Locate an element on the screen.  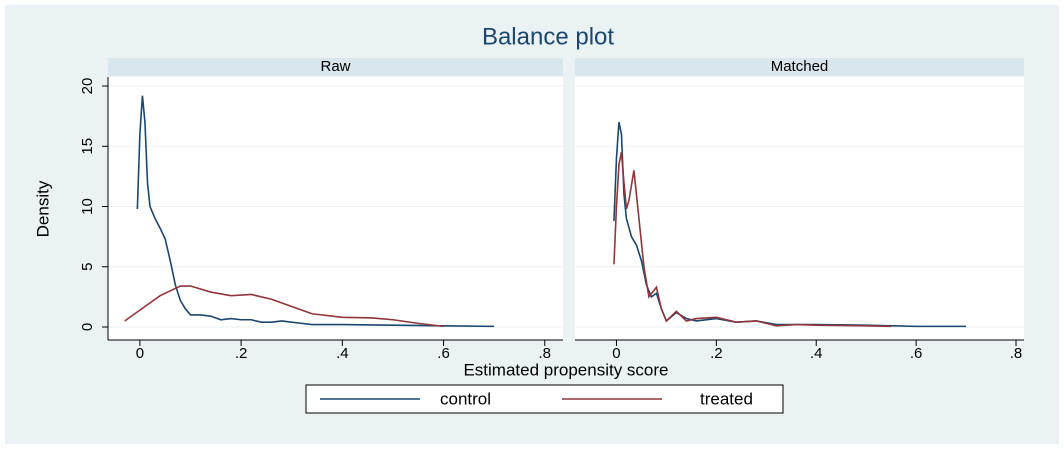
panel-title: Matched is located at coordinates (800, 66).